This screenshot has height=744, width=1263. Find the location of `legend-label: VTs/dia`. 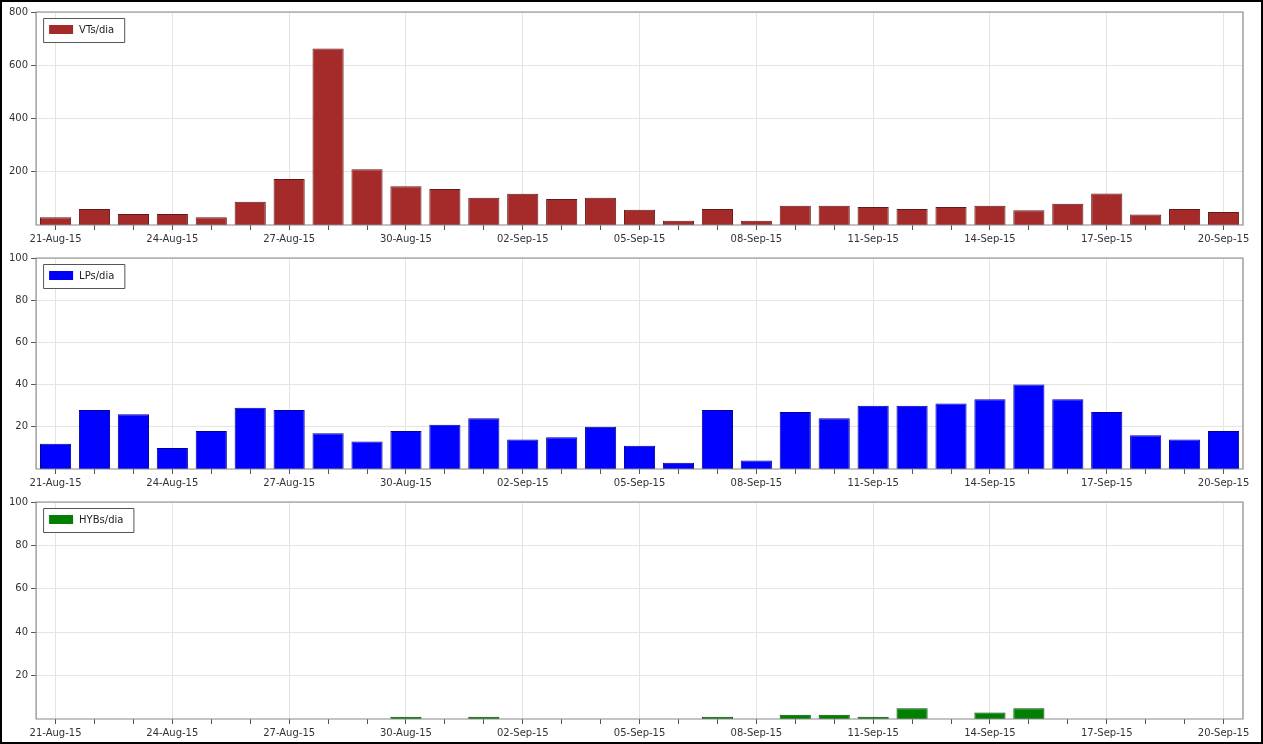

legend-label: VTs/dia is located at coordinates (97, 29).